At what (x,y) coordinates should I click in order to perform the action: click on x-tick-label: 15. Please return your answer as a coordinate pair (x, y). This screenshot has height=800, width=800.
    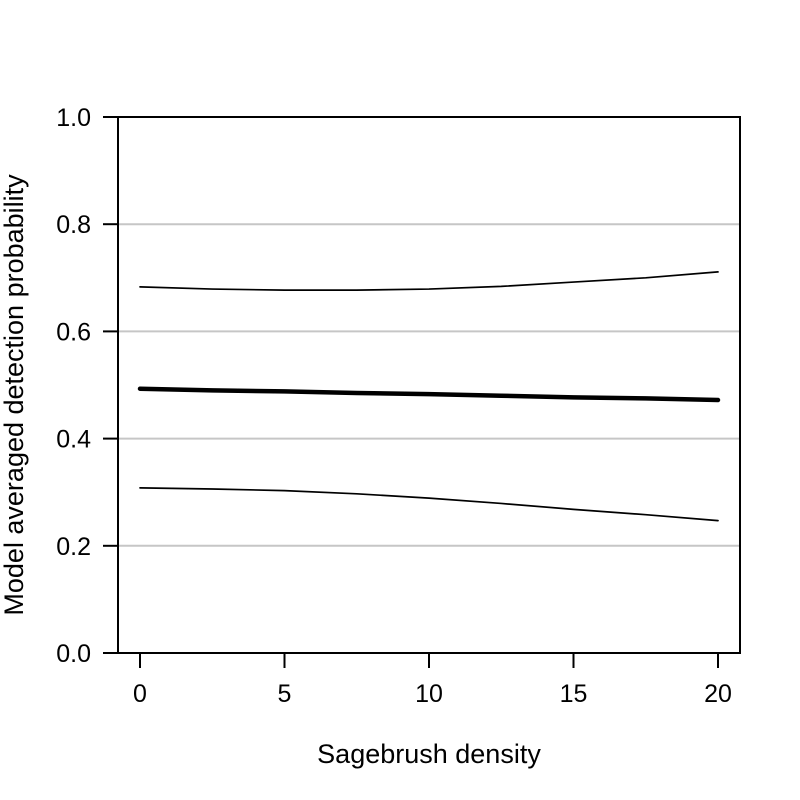
    Looking at the image, I should click on (574, 694).